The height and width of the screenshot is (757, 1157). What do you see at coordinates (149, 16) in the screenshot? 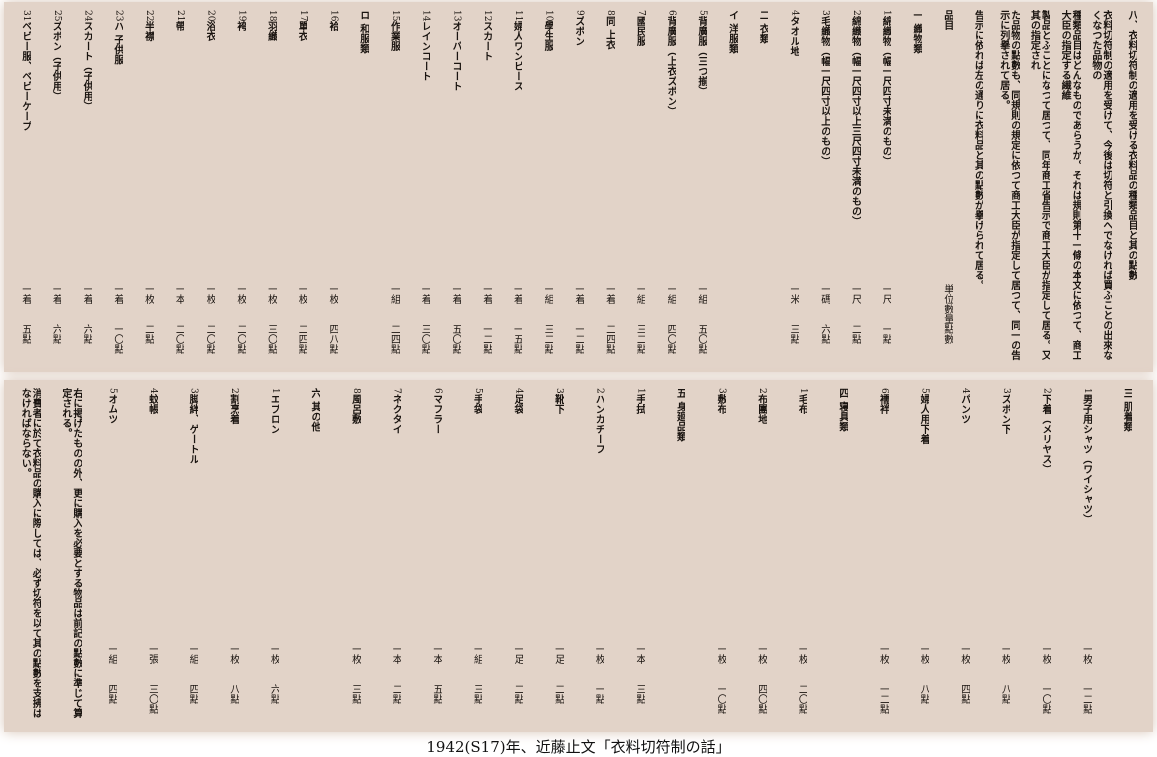
I see `item-number: 22` at bounding box center [149, 16].